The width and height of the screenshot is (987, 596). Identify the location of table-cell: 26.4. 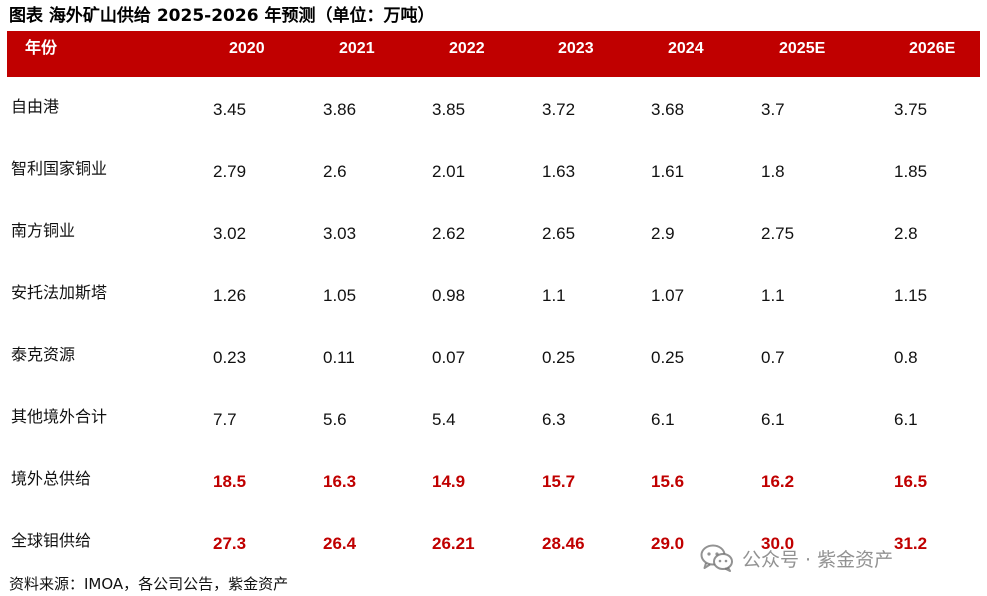
(340, 543).